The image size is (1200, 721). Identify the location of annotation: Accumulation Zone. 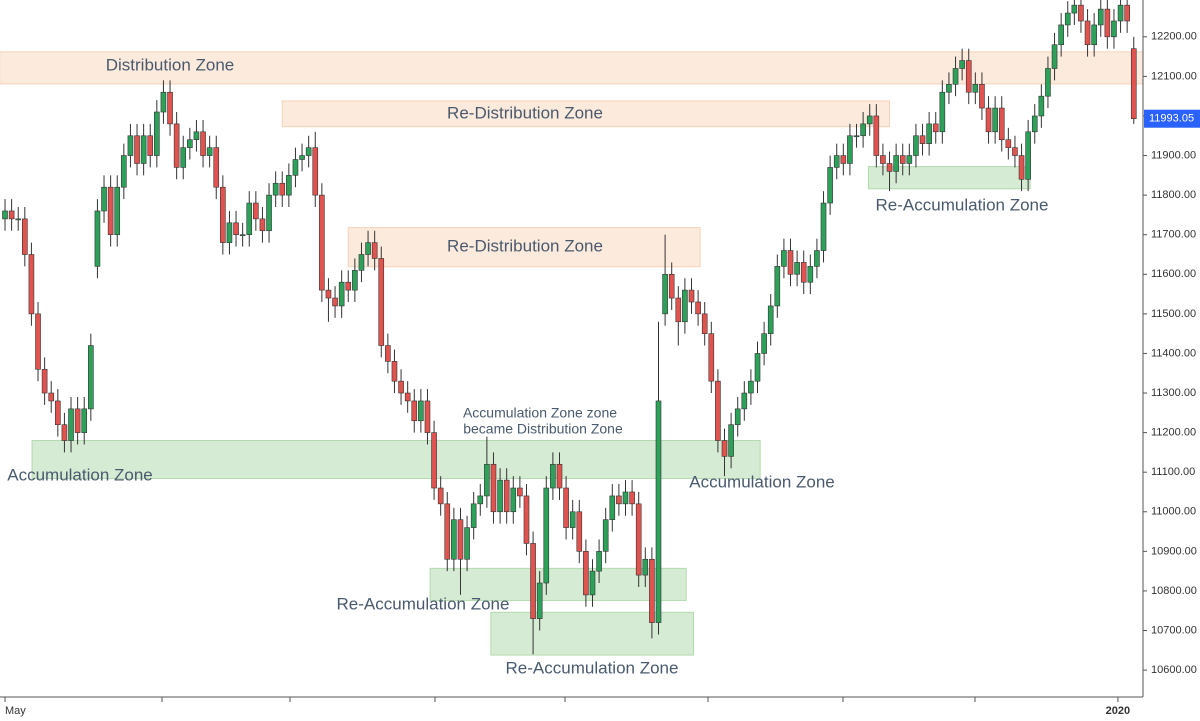
(762, 481).